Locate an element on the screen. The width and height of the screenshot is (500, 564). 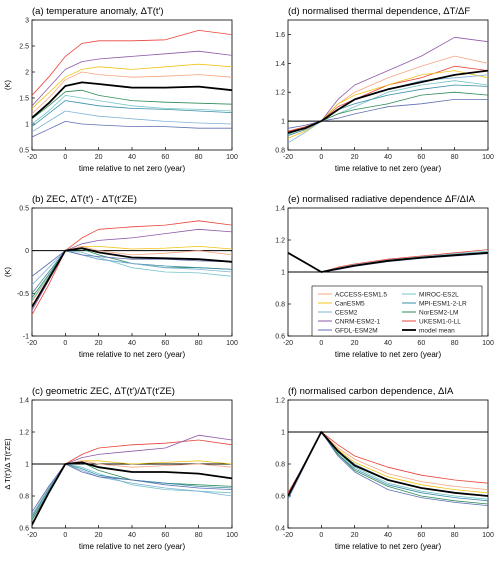
y-tick-label: -1 is located at coordinates (26, 337).